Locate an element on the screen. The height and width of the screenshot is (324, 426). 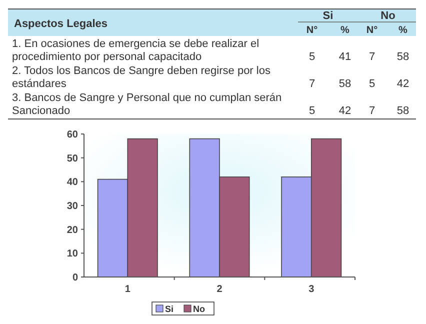
x-tick-label: 2 is located at coordinates (219, 289).